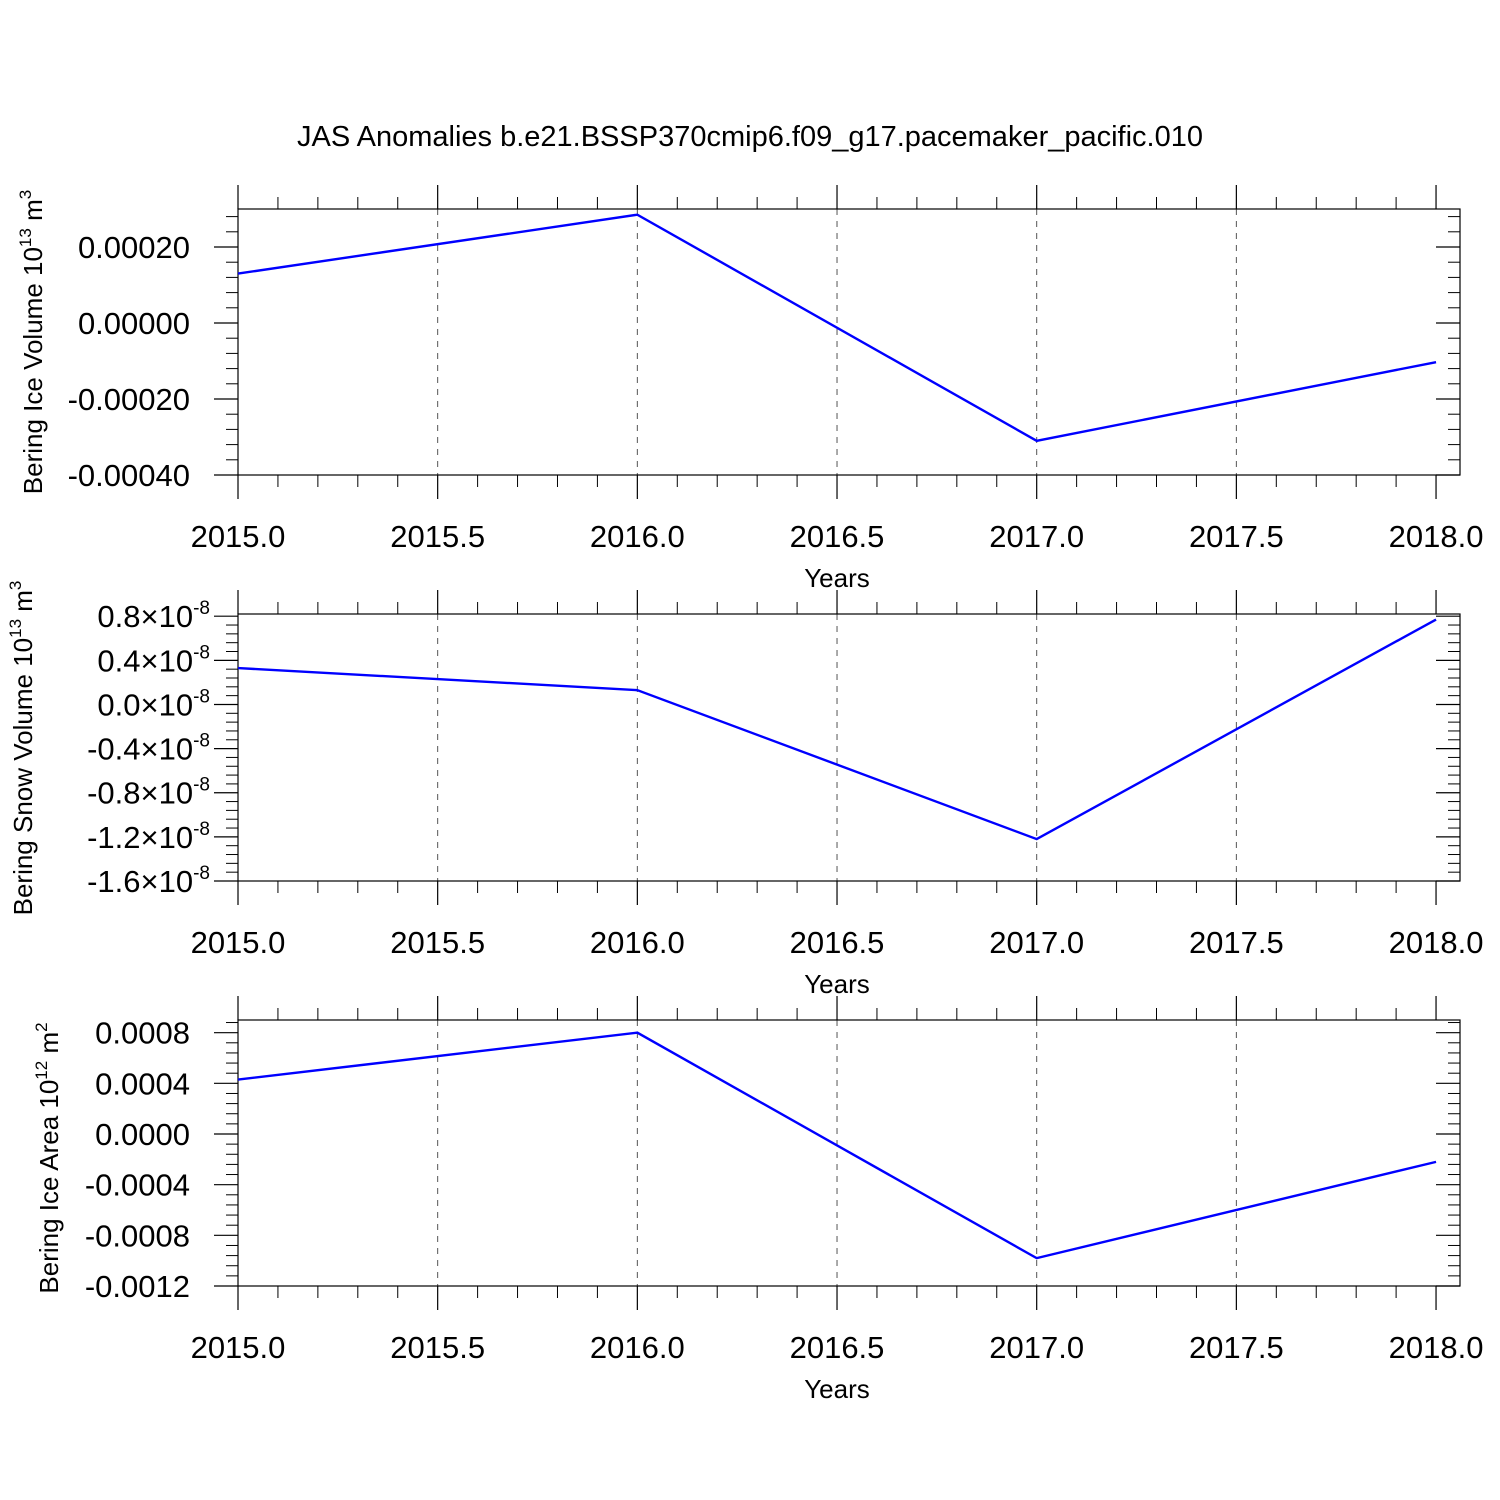 This screenshot has height=1500, width=1500. I want to click on y-tick-label: 0.8×10⁻⁸, so click(153, 616).